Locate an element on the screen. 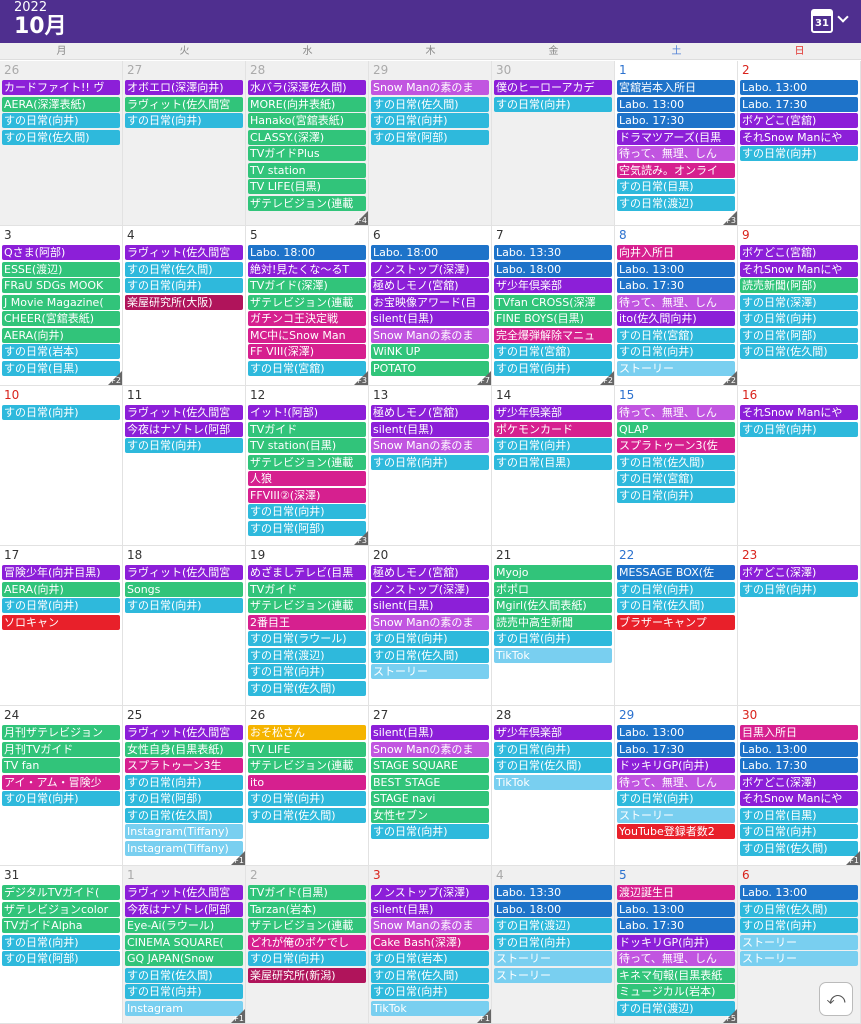  event-chip: ito is located at coordinates (307, 782).